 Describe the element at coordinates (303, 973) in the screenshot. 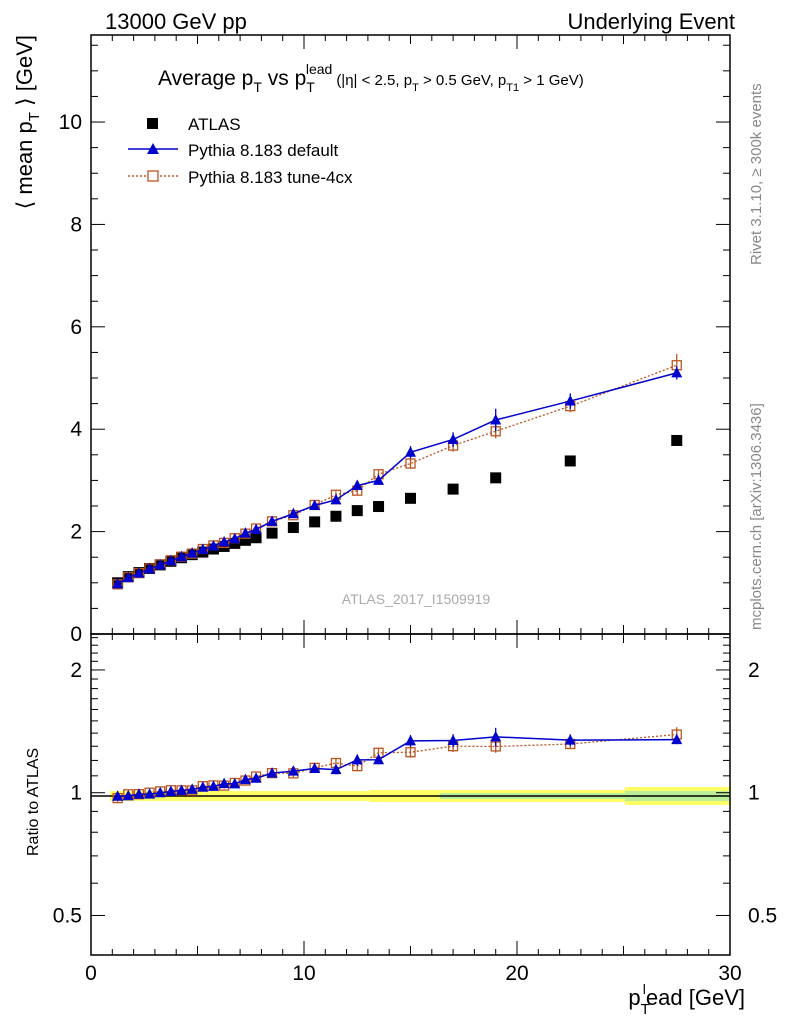

I see `x-tick-label: 10` at that location.